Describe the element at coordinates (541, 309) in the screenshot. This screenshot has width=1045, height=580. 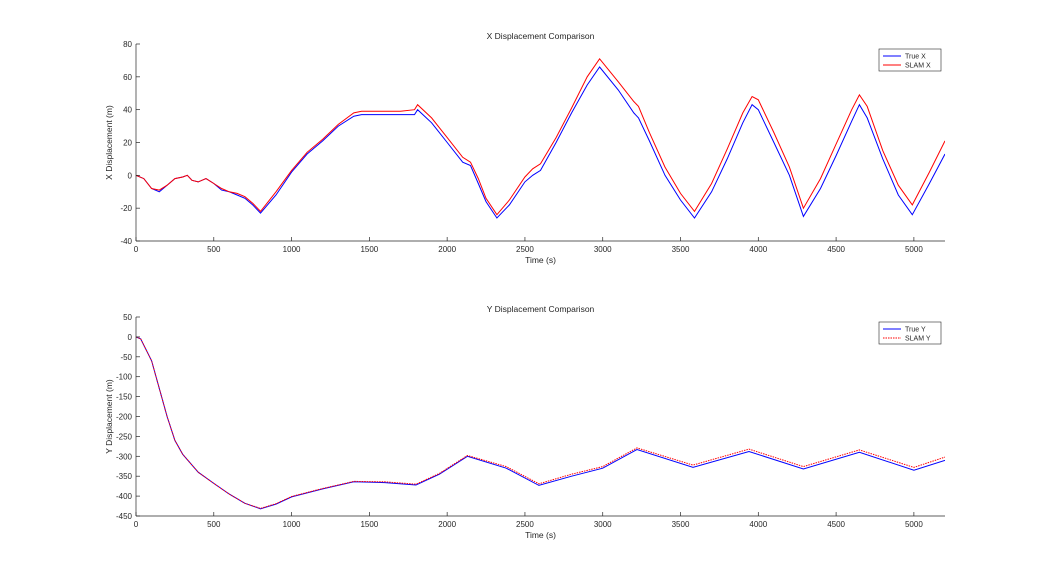
I see `chart-title: Y Displacement Comparison` at that location.